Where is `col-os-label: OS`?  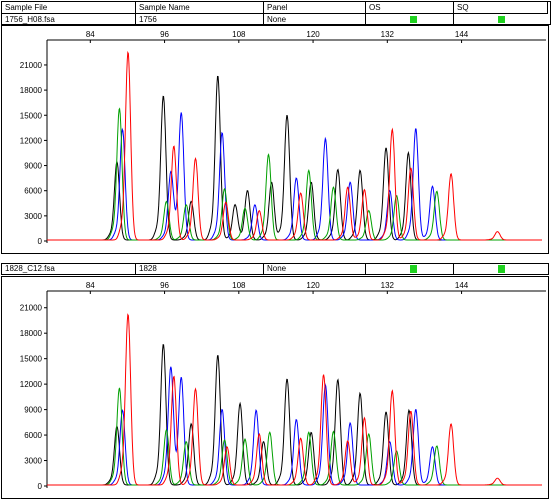
col-os-label: OS is located at coordinates (410, 7).